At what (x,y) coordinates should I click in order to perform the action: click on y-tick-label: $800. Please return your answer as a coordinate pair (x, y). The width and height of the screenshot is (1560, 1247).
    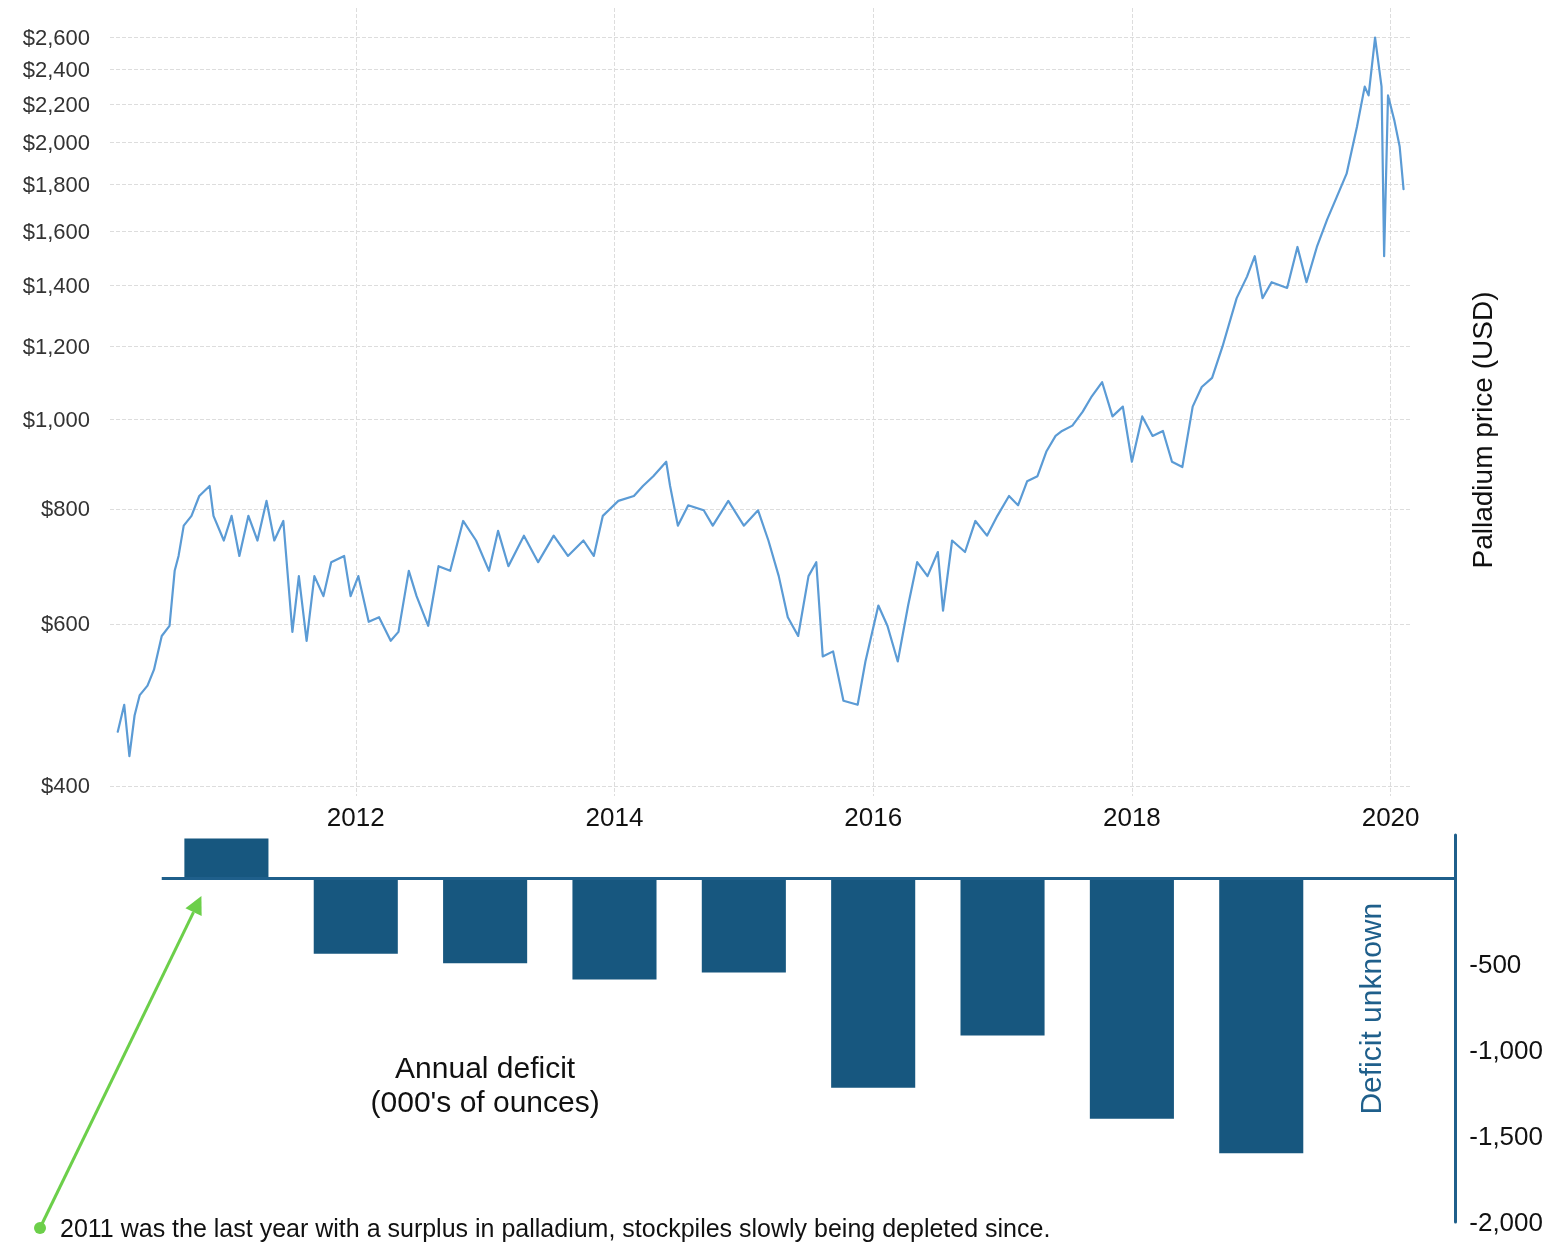
    Looking at the image, I should click on (65, 509).